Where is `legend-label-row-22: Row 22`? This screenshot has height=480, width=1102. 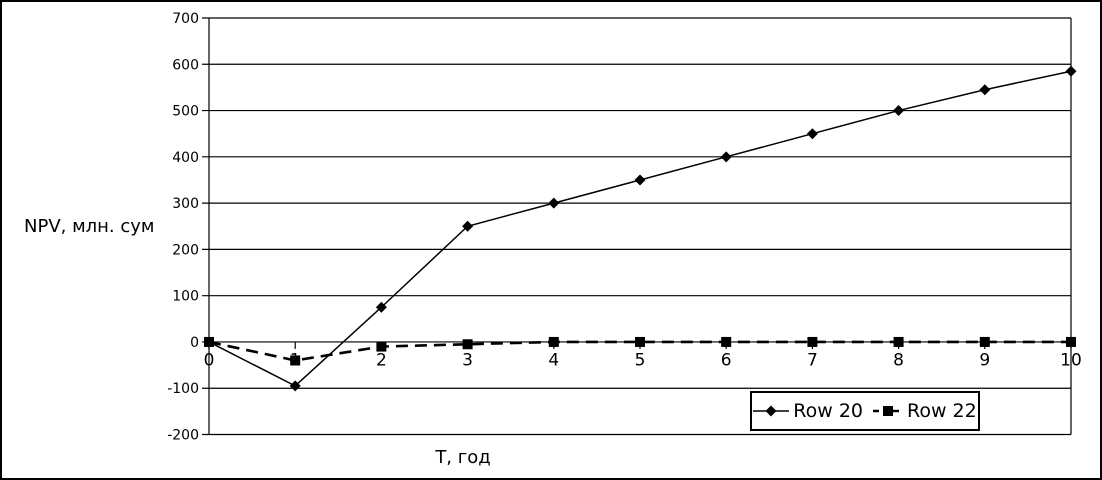
legend-label-row-22: Row 22 is located at coordinates (942, 411).